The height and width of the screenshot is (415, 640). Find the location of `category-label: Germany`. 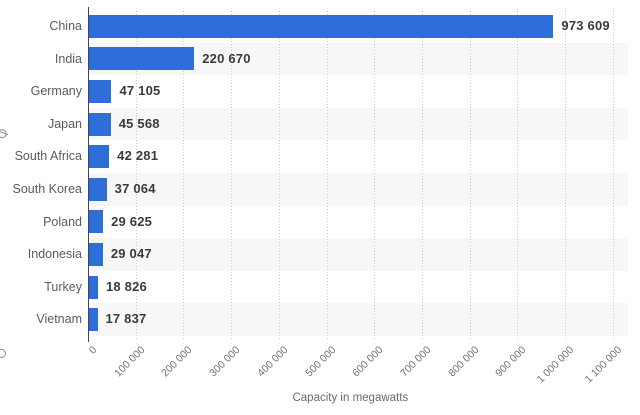

category-label: Germany is located at coordinates (56, 91).